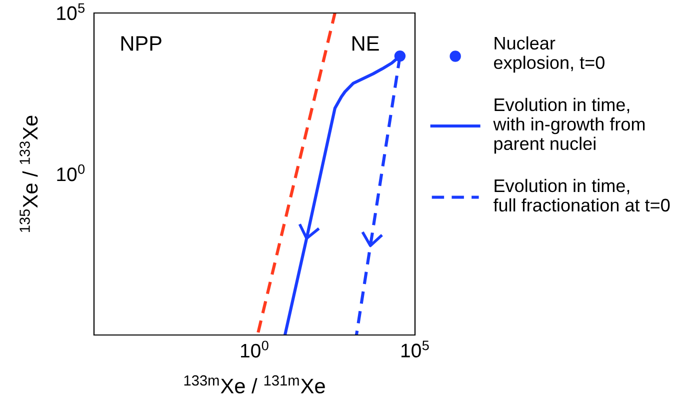 The image size is (700, 409). What do you see at coordinates (254, 384) in the screenshot?
I see `x-axis-title: $^{133m}$Xe / $^{131m}$Xe` at bounding box center [254, 384].